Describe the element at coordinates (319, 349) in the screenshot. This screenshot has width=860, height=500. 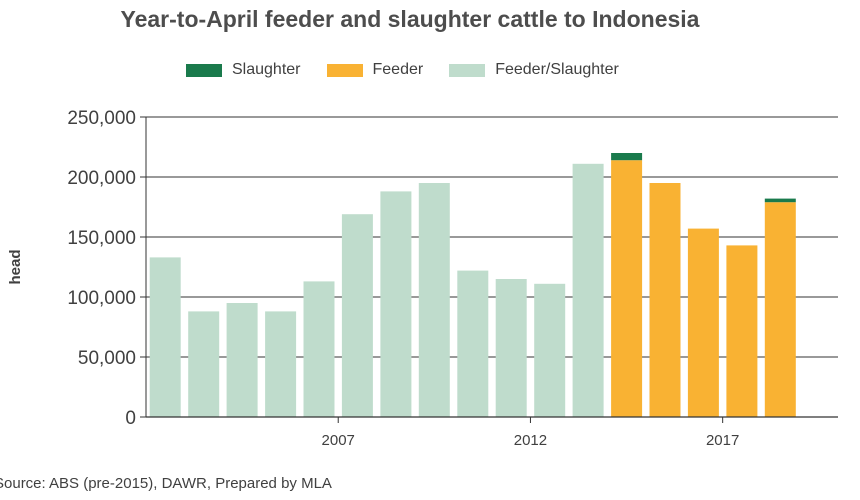
I see `bar-feeder_slaughter-2006` at that location.